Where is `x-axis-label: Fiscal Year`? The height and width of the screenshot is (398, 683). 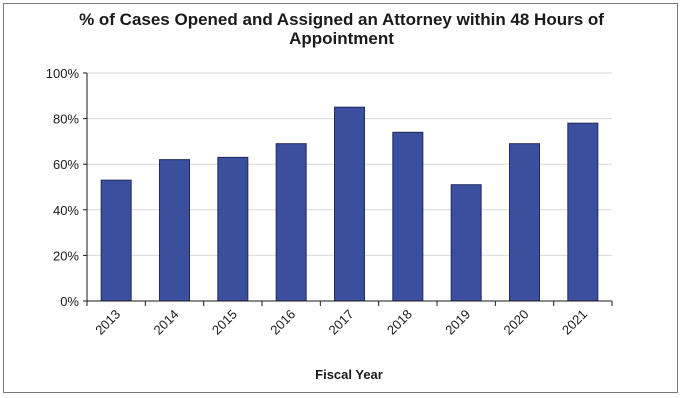 x-axis-label: Fiscal Year is located at coordinates (349, 374).